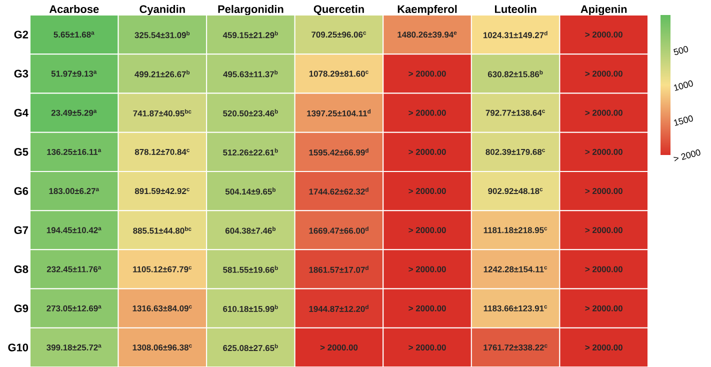 The height and width of the screenshot is (367, 711). What do you see at coordinates (74, 230) in the screenshot?
I see `data-label: 194.45±10.42$^{a}$` at bounding box center [74, 230].